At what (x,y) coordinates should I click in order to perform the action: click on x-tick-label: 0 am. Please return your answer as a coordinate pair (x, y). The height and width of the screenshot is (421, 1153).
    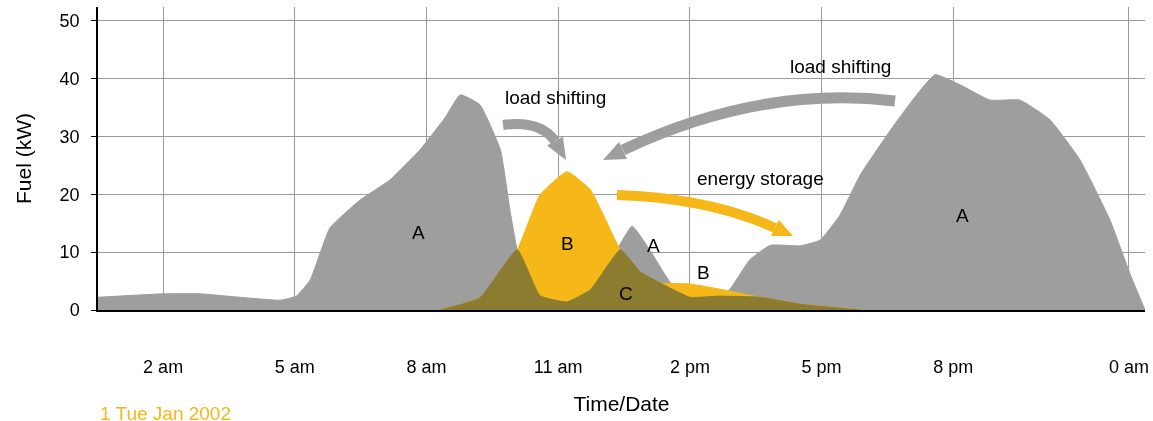
    Looking at the image, I should click on (1128, 367).